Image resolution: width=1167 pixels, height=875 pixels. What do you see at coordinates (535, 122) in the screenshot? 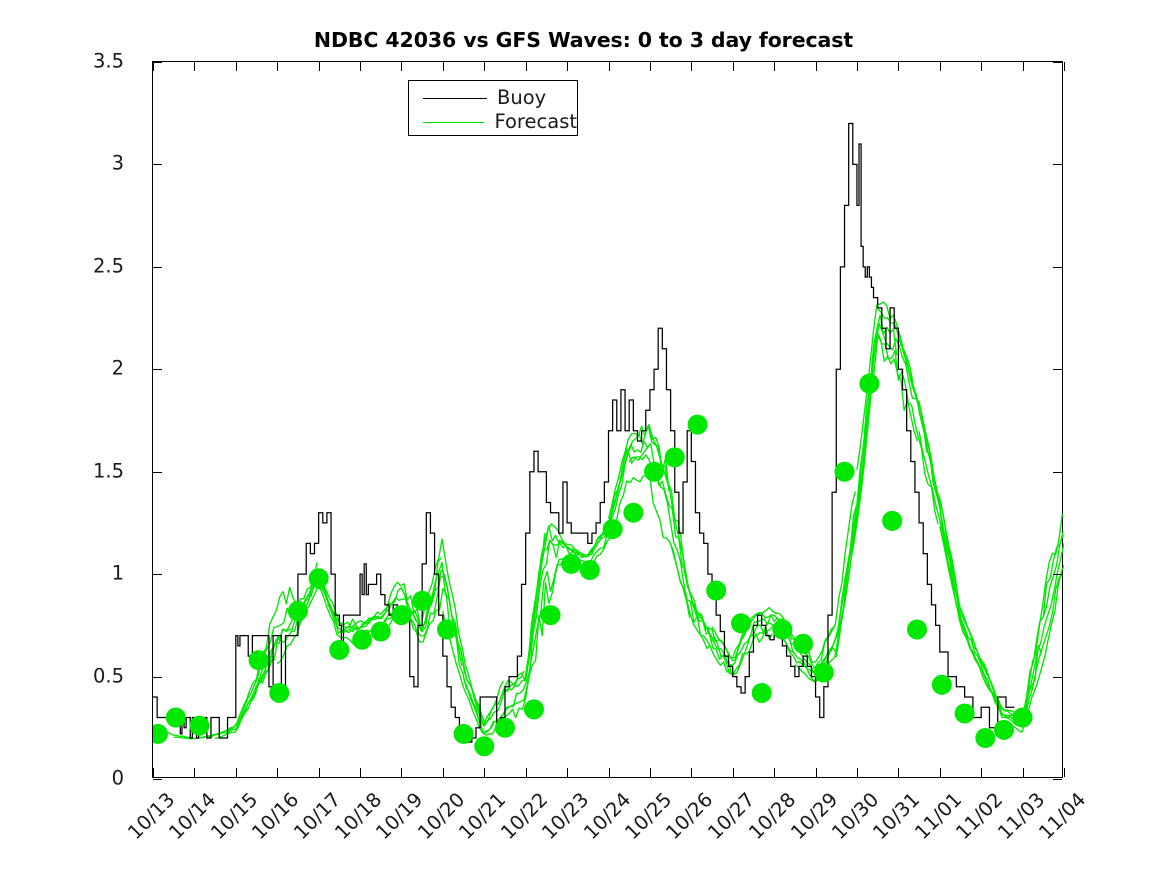
I see `legend-label: Forecast` at bounding box center [535, 122].